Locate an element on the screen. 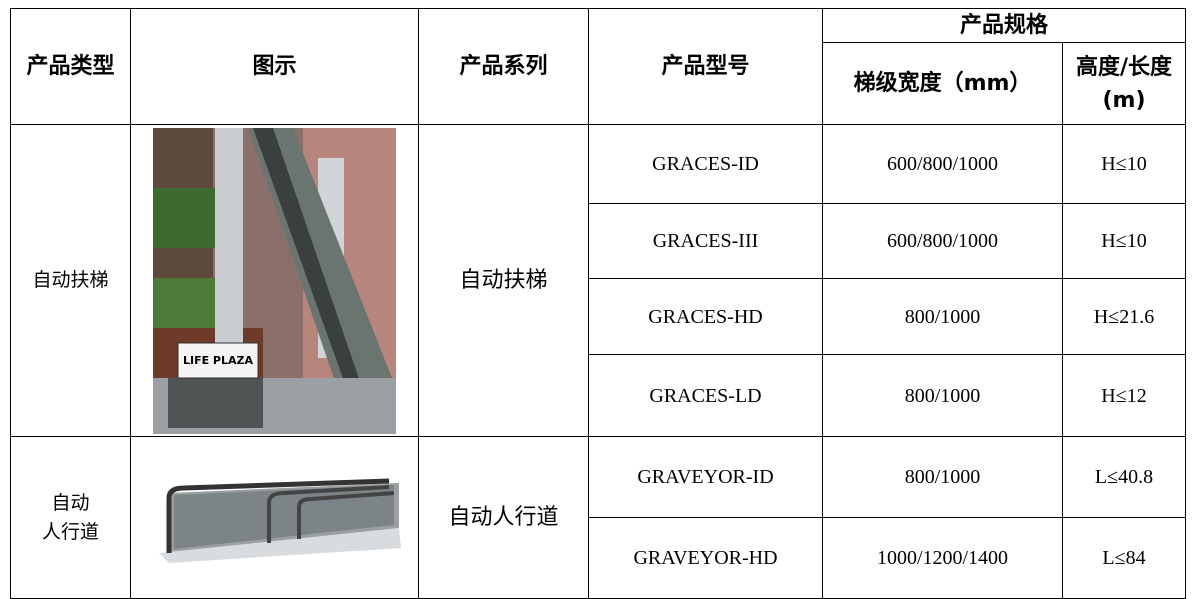 This screenshot has width=1194, height=599. series-header: 产品系列 is located at coordinates (503, 66).